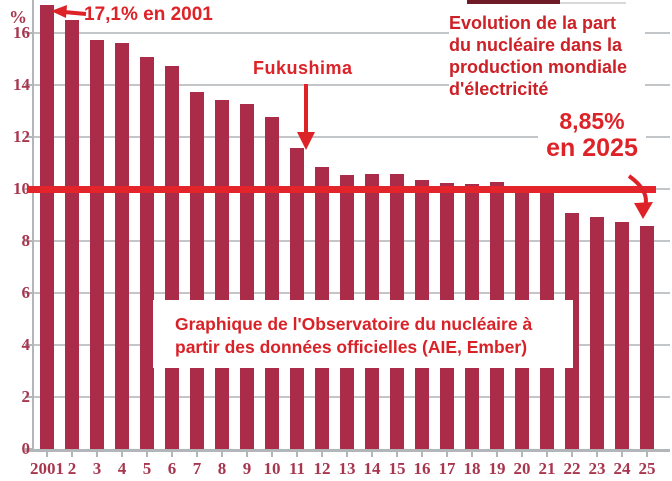  What do you see at coordinates (222, 468) in the screenshot?
I see `x-axis-label-8: 8` at bounding box center [222, 468].